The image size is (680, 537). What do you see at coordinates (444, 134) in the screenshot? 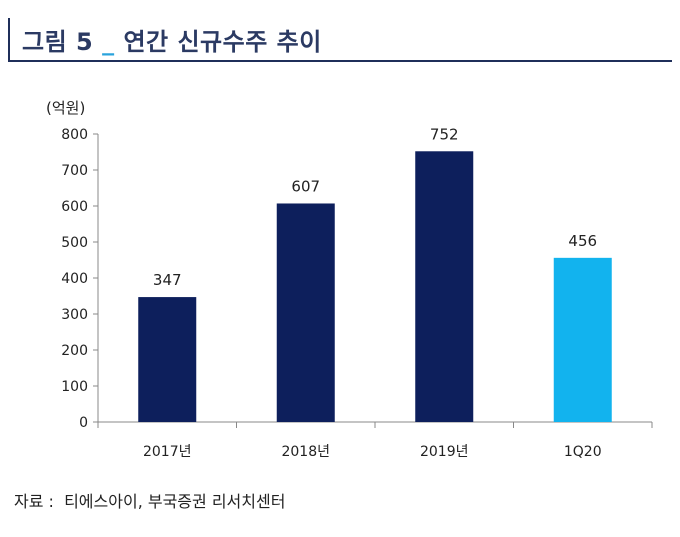
I see `data-label: 752` at bounding box center [444, 134].